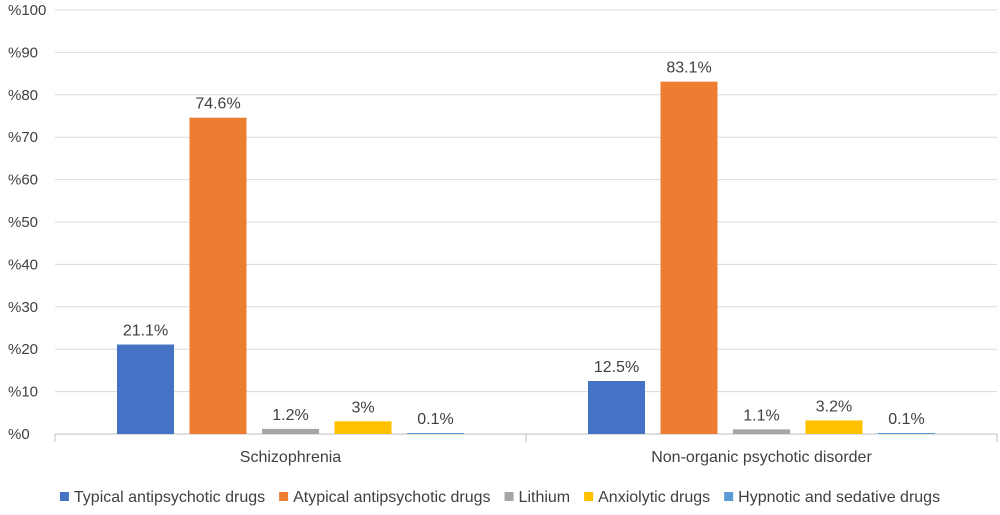 The image size is (1000, 515). What do you see at coordinates (839, 497) in the screenshot?
I see `legend-label: Hypnotic and sedative drugs` at bounding box center [839, 497].